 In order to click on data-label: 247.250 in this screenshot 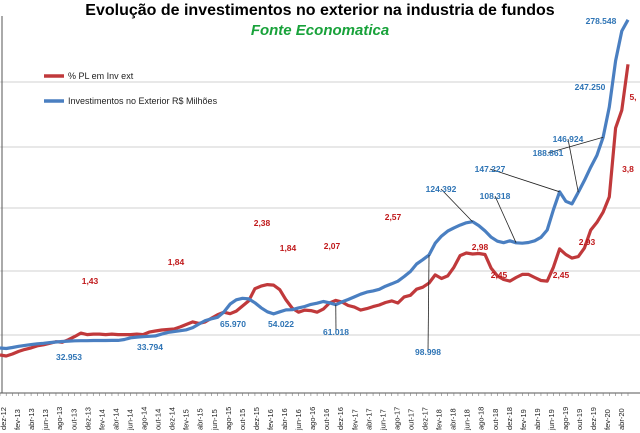, I will do `click(590, 87)`.